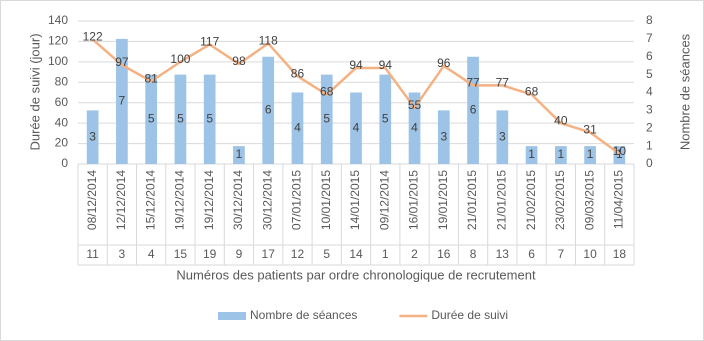  I want to click on y-tick-label: 80, so click(62, 81).